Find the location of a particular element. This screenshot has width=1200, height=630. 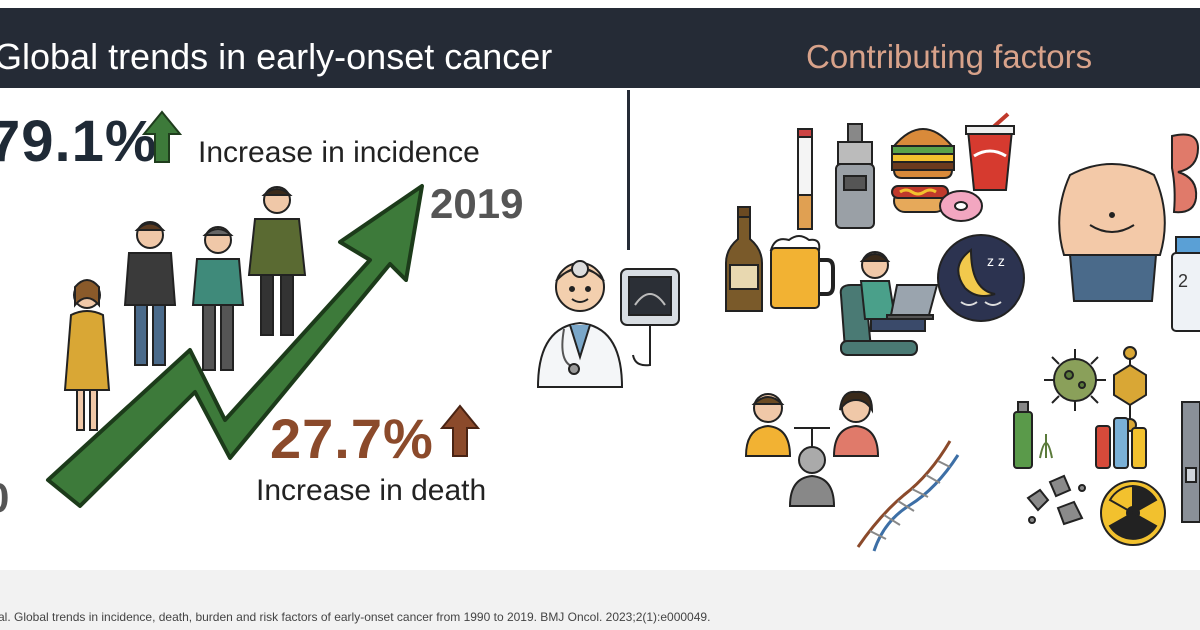

soda-icon is located at coordinates (990, 151).